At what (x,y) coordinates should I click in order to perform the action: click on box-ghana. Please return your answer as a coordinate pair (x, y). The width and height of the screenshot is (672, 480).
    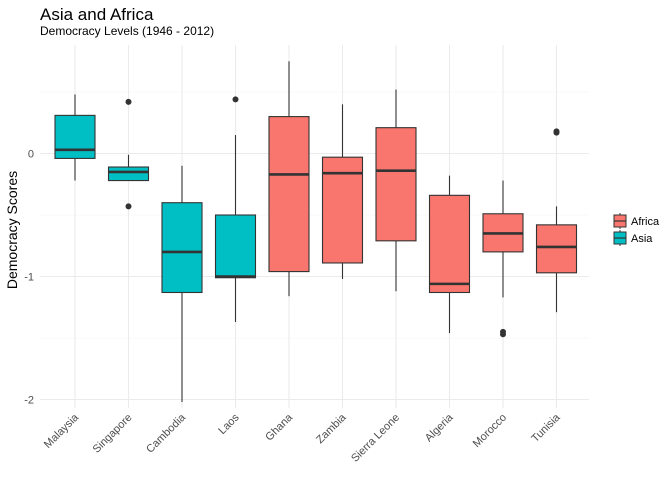
    Looking at the image, I should click on (289, 179).